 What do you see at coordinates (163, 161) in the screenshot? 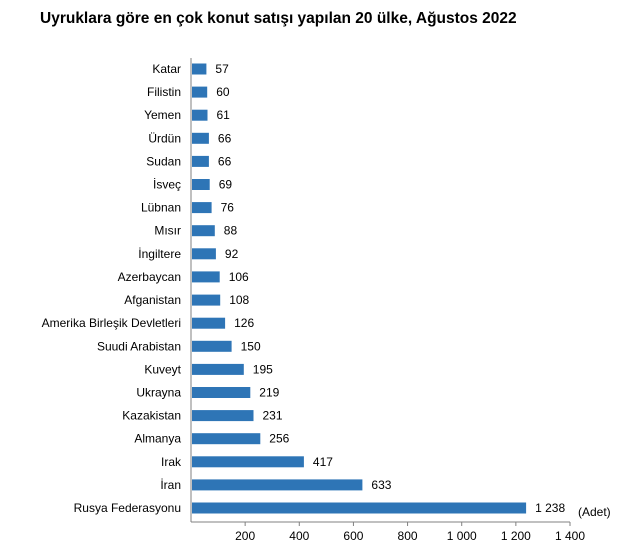
I see `category-label: Sudan` at bounding box center [163, 161].